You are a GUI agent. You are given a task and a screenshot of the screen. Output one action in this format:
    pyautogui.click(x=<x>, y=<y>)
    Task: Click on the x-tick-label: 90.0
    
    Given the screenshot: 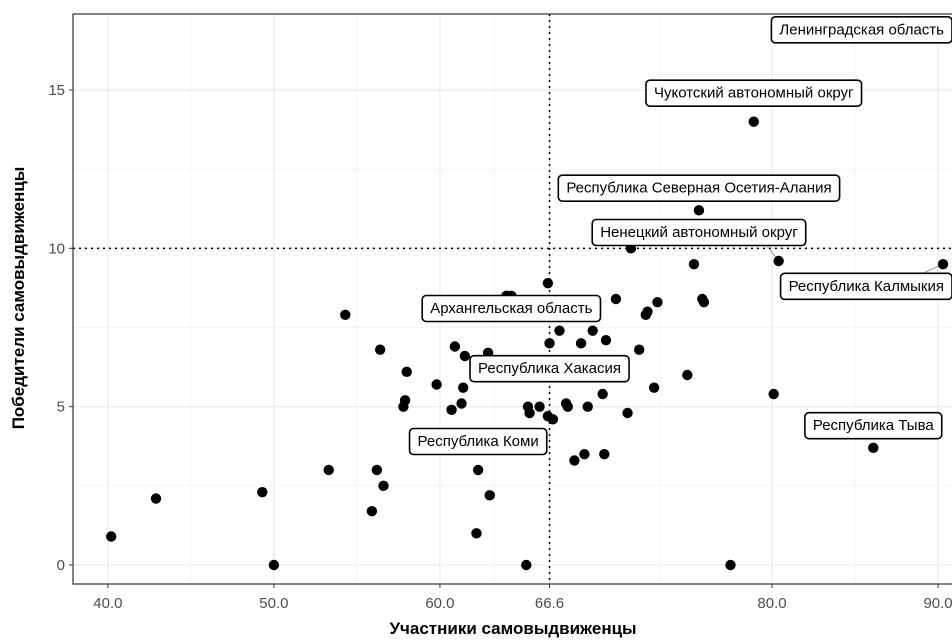 What is the action you would take?
    pyautogui.click(x=937, y=603)
    